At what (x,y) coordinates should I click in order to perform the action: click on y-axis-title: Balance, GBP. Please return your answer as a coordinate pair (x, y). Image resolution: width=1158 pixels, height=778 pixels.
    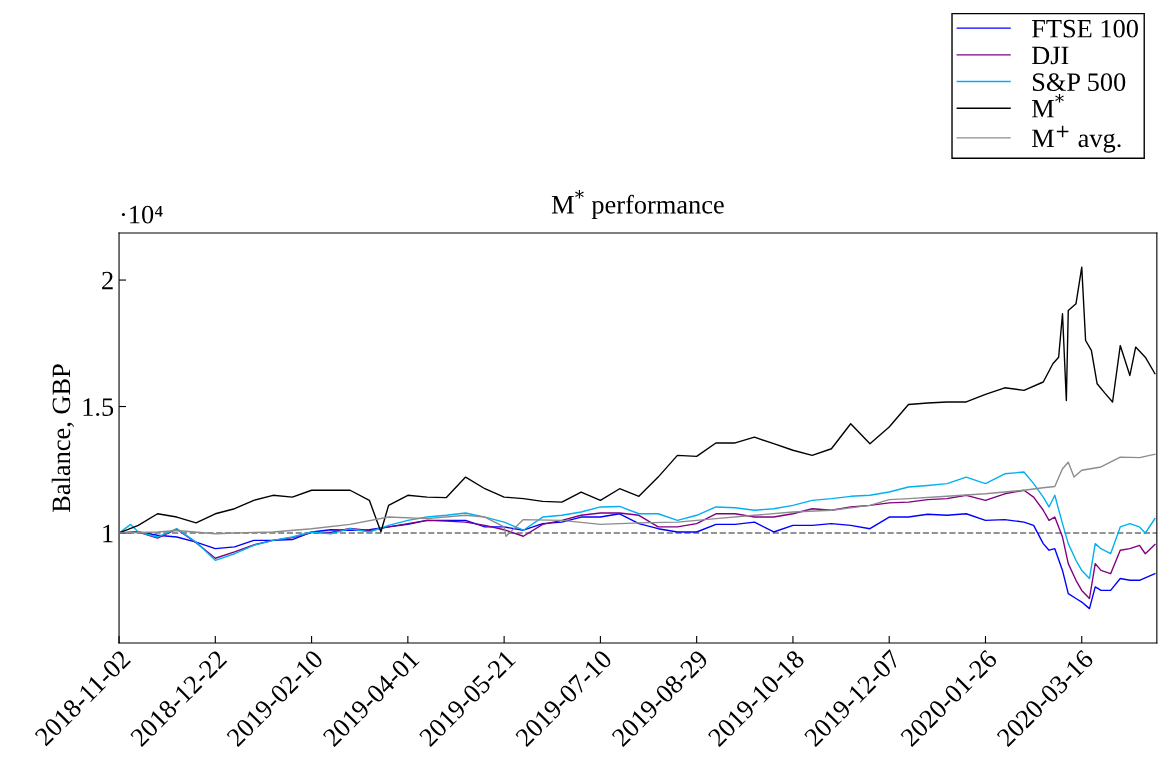
    Looking at the image, I should click on (63, 438).